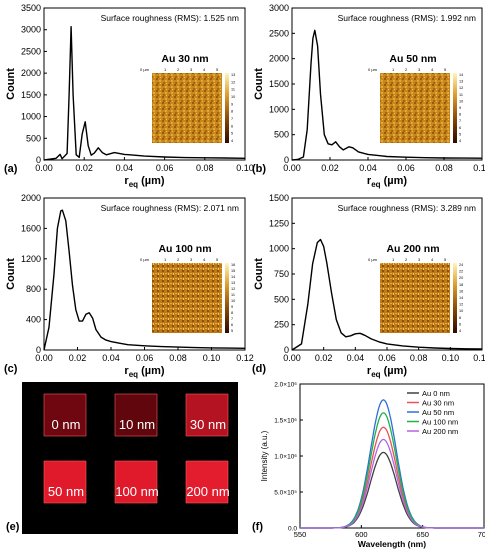 The width and height of the screenshot is (485, 555). Describe the element at coordinates (212, 358) in the screenshot. I see `x-tick-label: 0.10` at that location.